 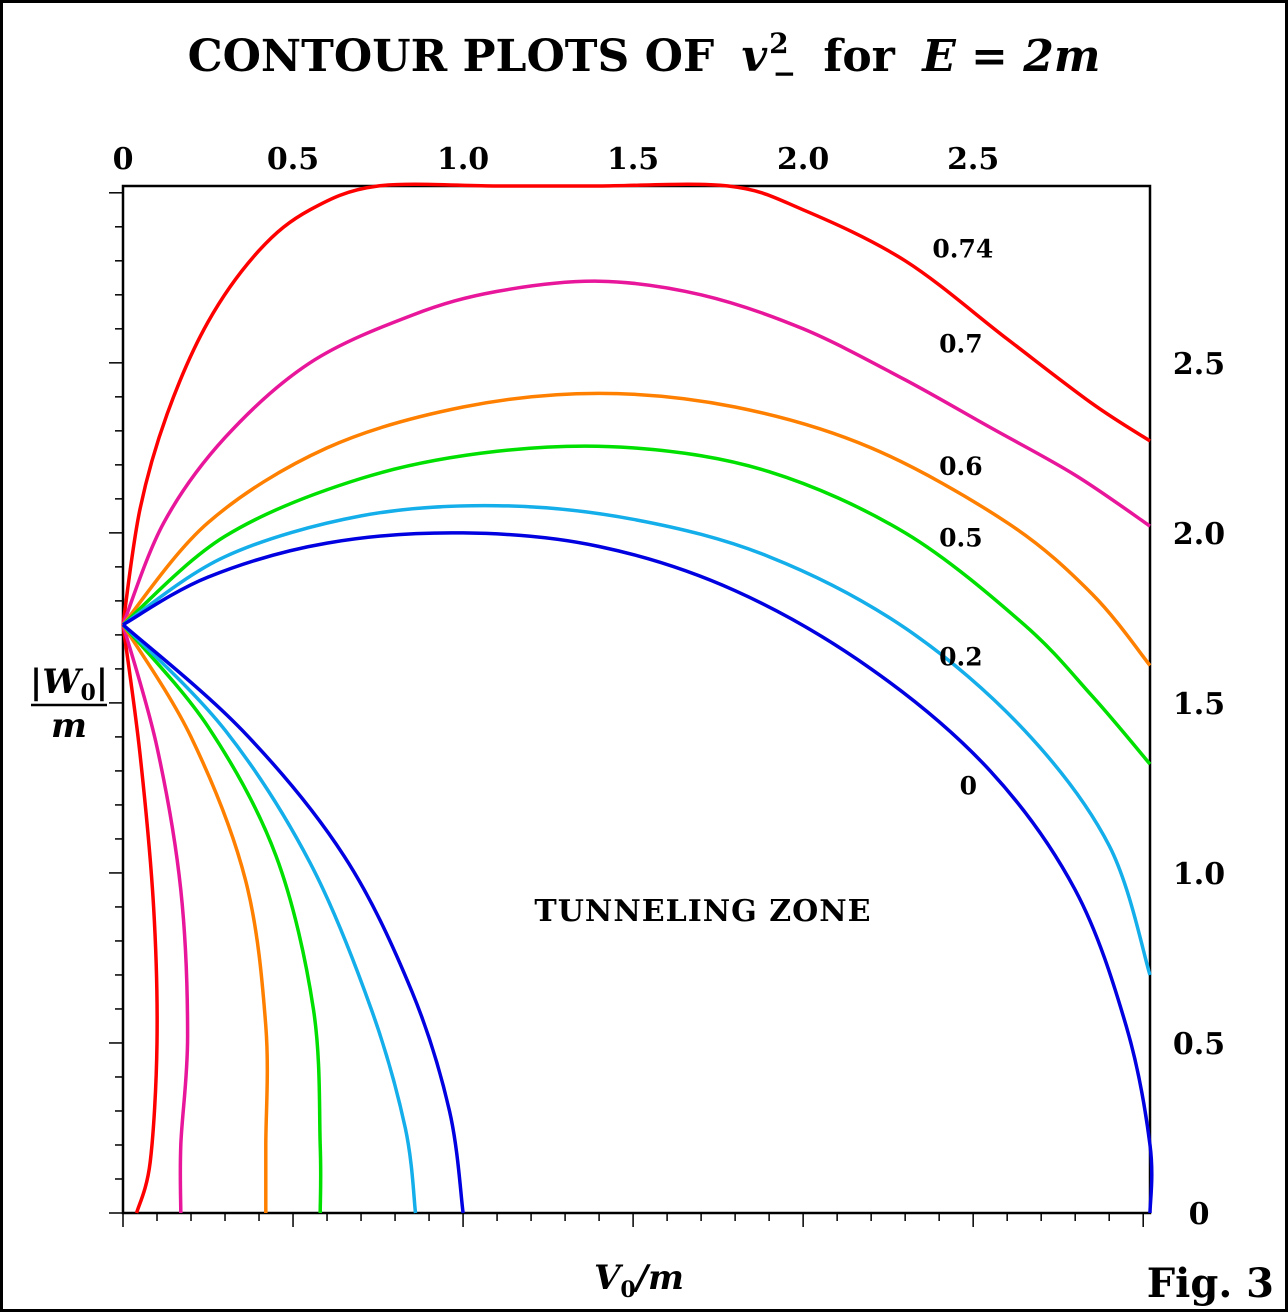 What do you see at coordinates (1210, 1283) in the screenshot?
I see `figure-number-label: Fig. 3` at bounding box center [1210, 1283].